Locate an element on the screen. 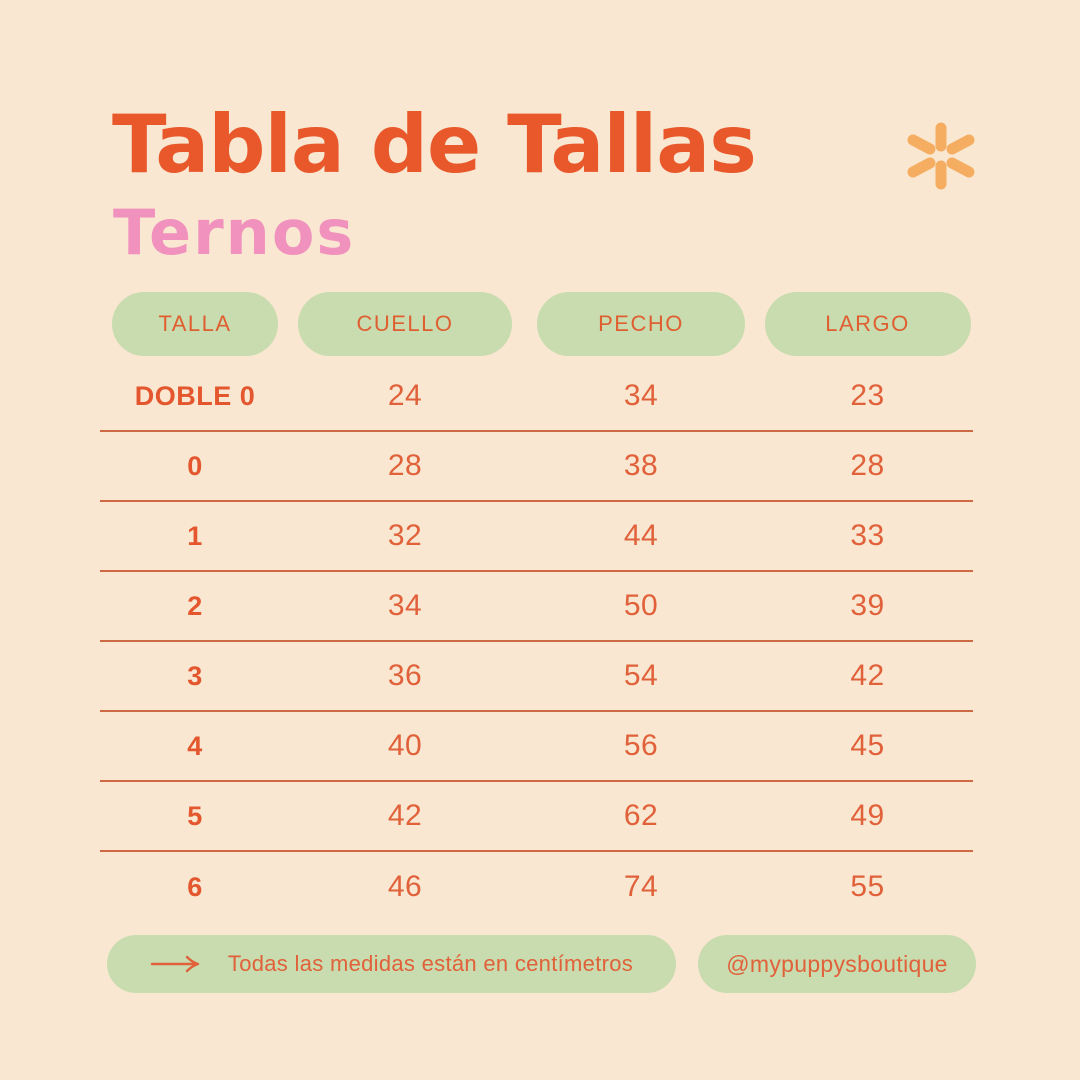  cuello-cell: 28 is located at coordinates (405, 465).